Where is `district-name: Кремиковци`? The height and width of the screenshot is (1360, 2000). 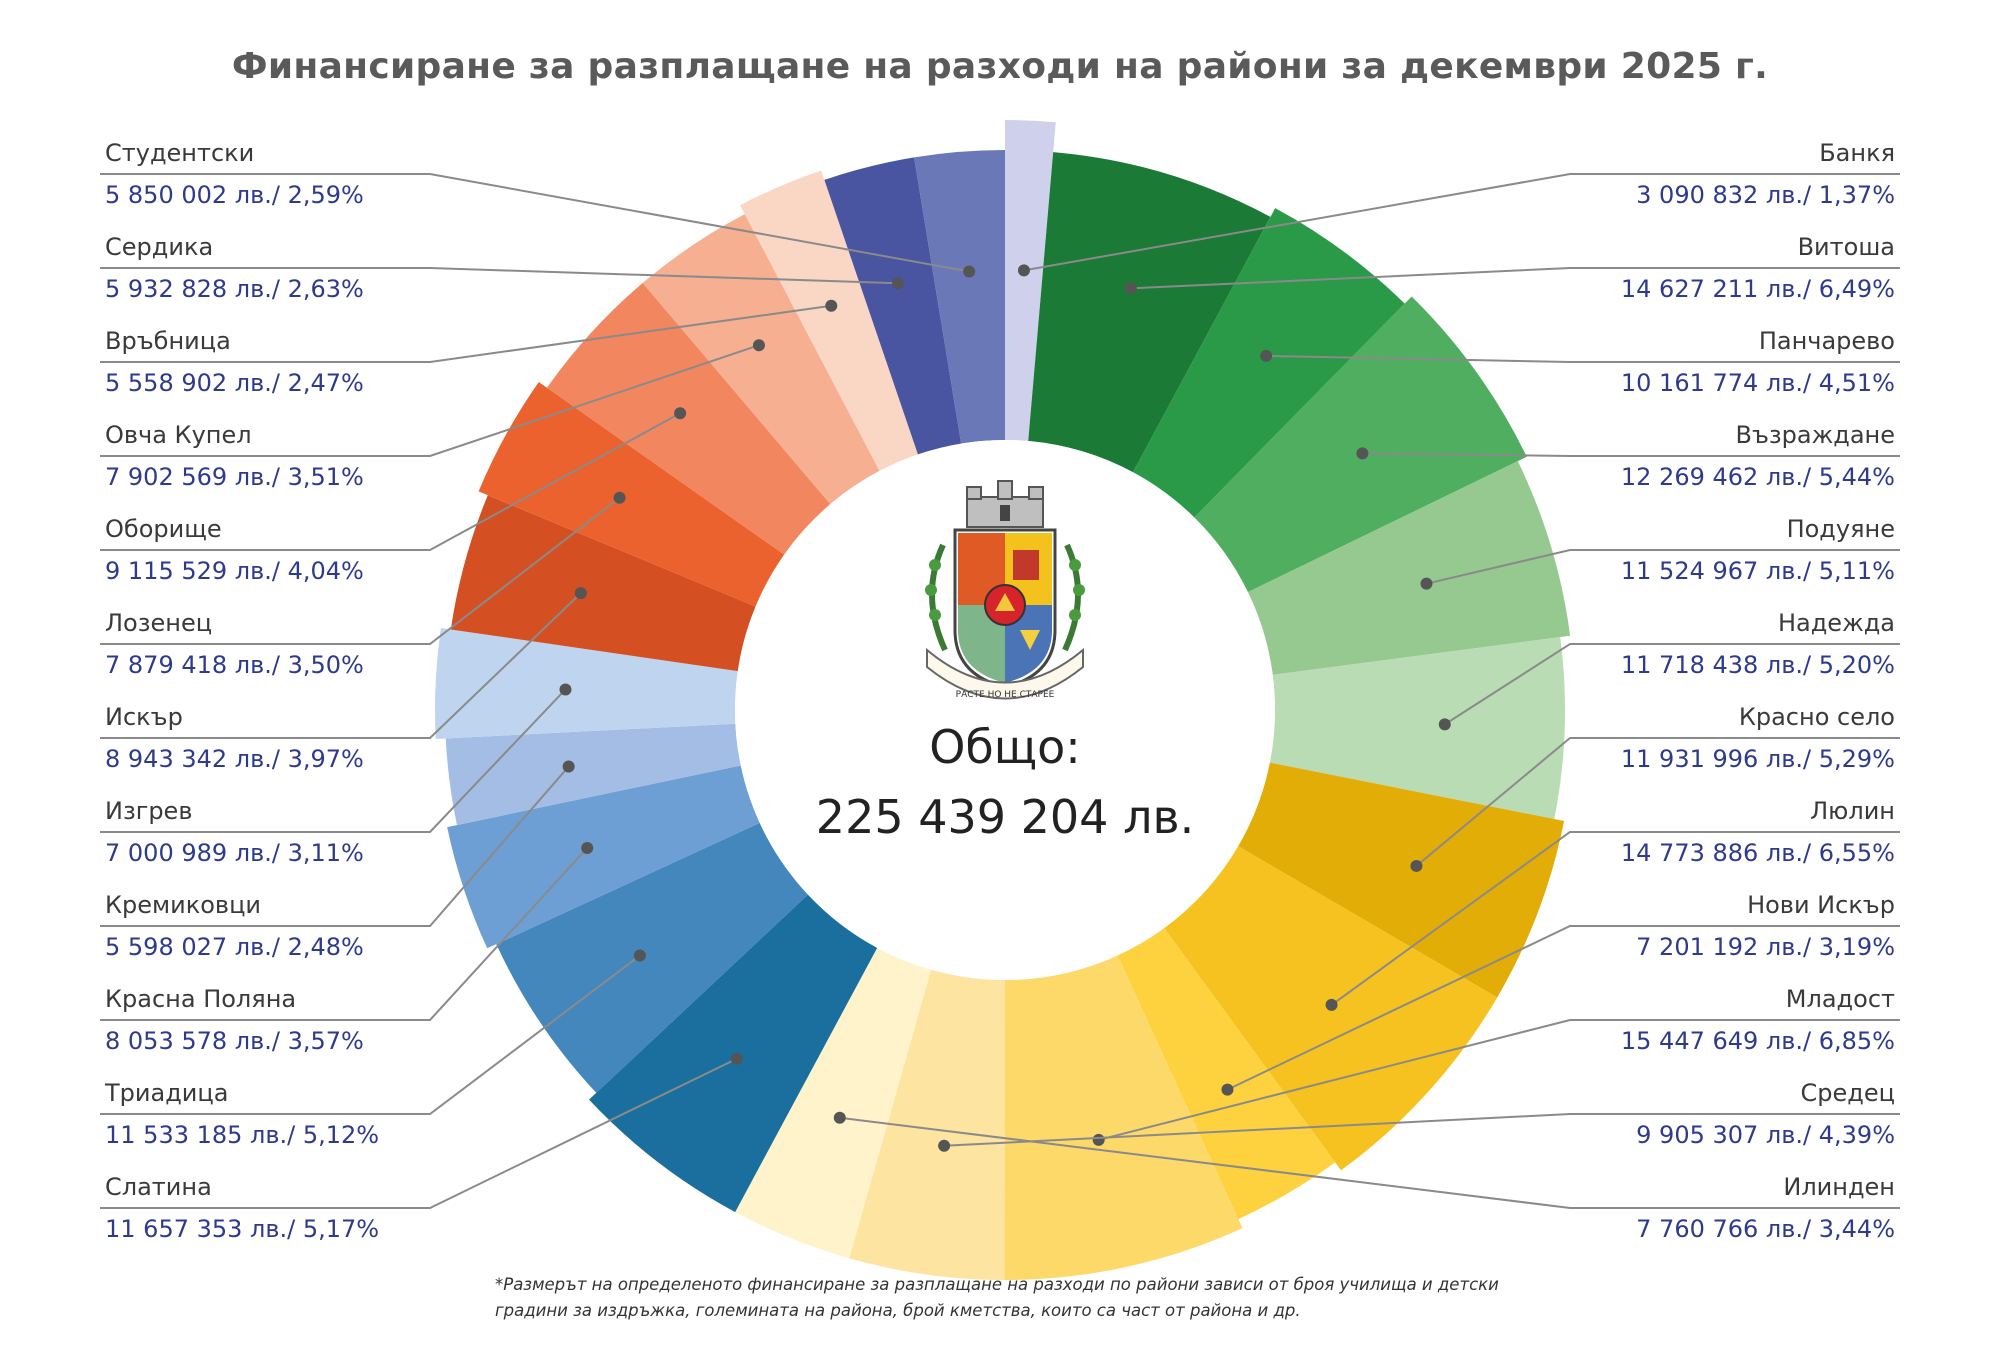 district-name: Кремиковци is located at coordinates (183, 905).